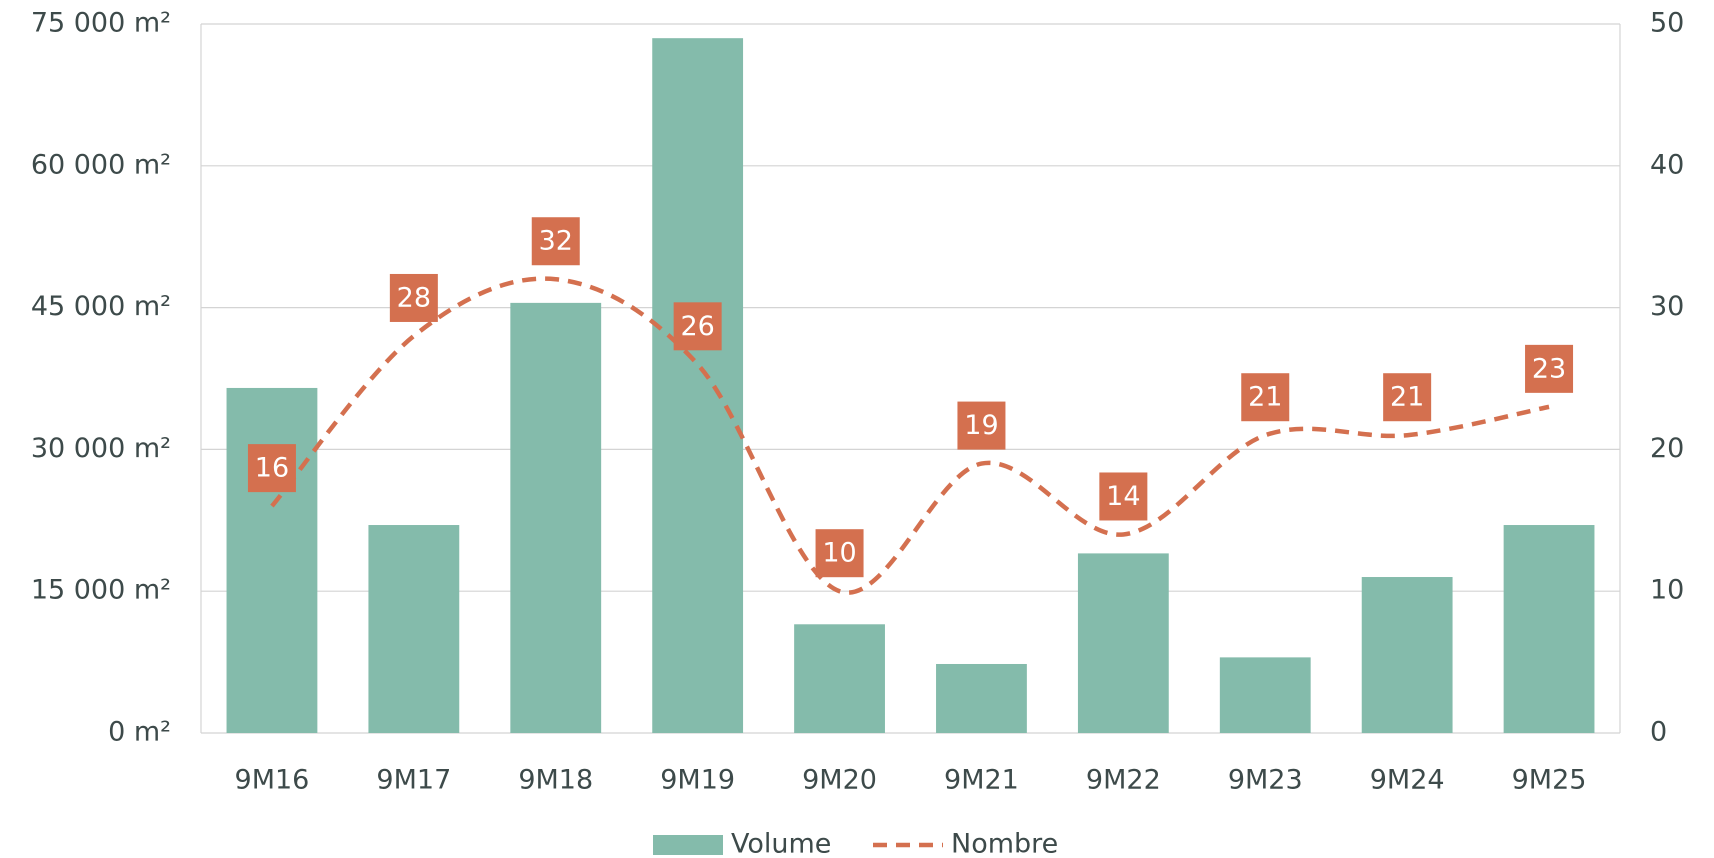  I want to click on y2-tick-label: 0, so click(1658, 732).